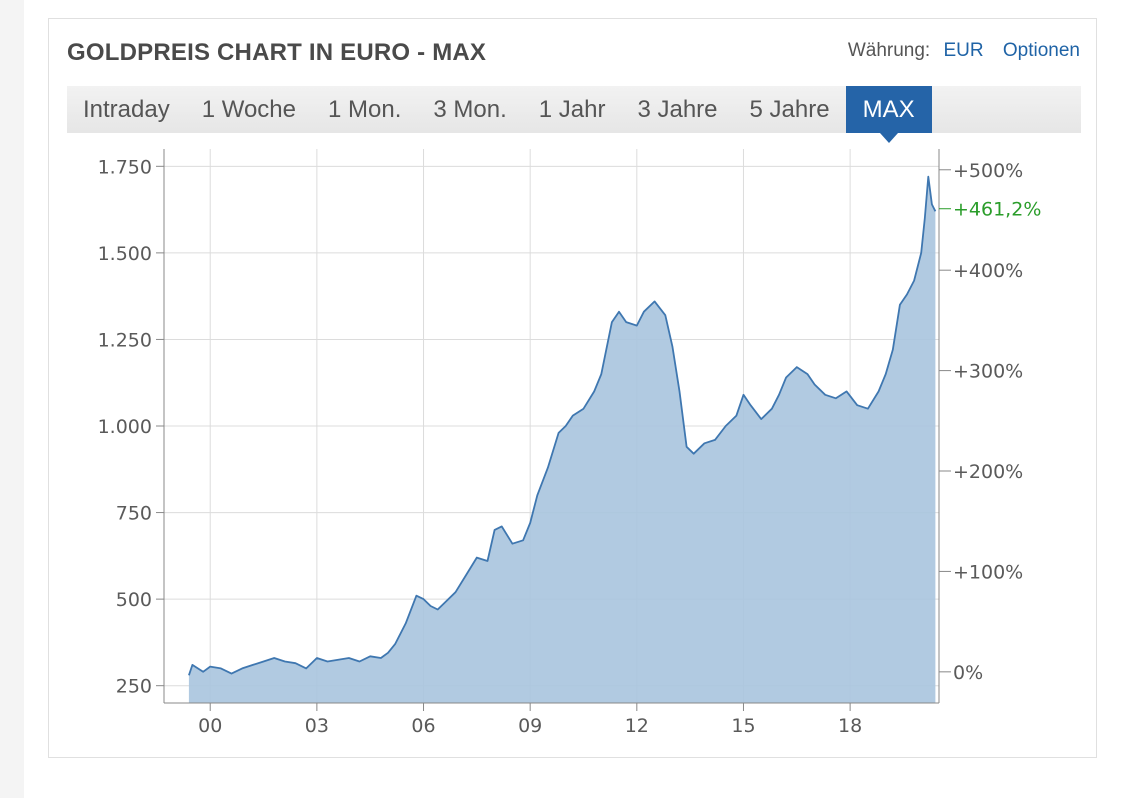  What do you see at coordinates (125, 254) in the screenshot?
I see `y-tick-label: 1.500` at bounding box center [125, 254].